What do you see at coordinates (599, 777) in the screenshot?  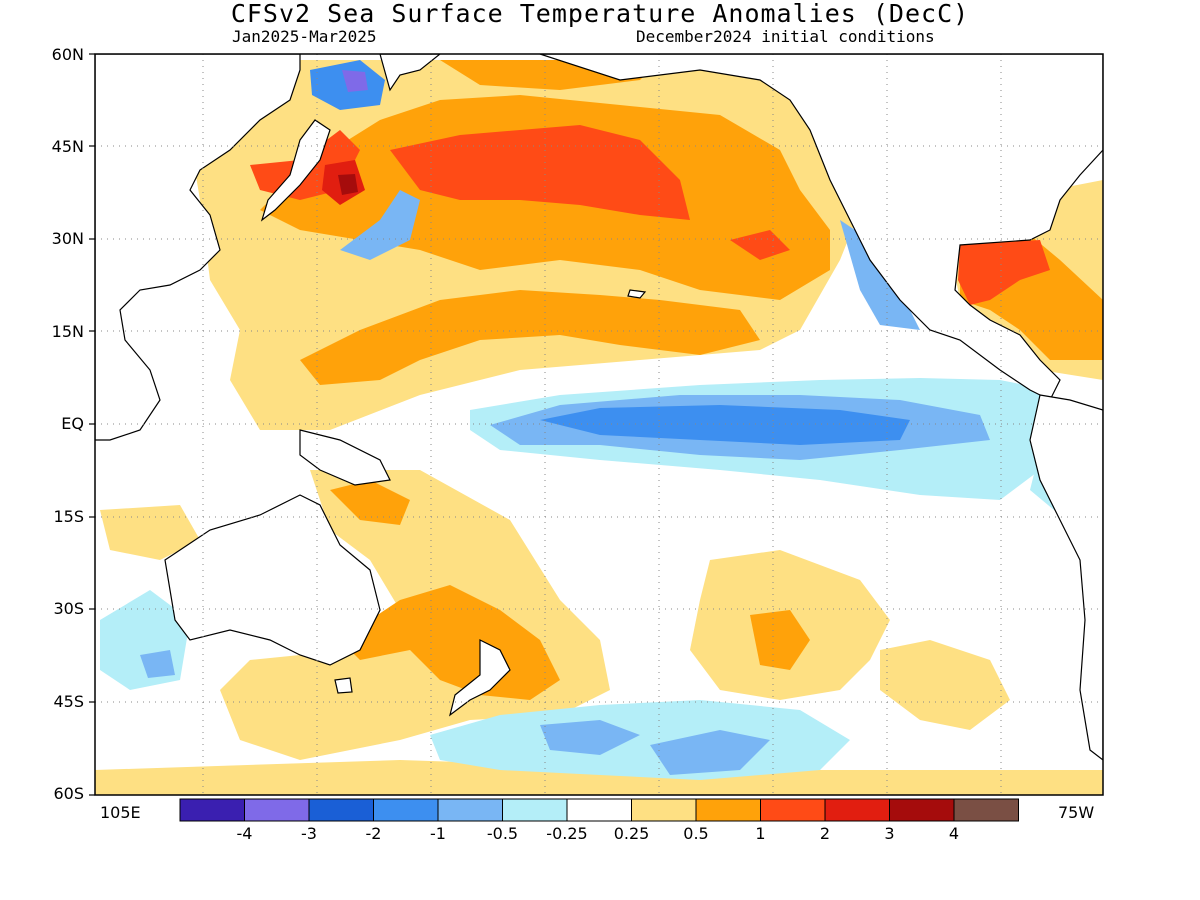 I see `warm-southern-band` at bounding box center [599, 777].